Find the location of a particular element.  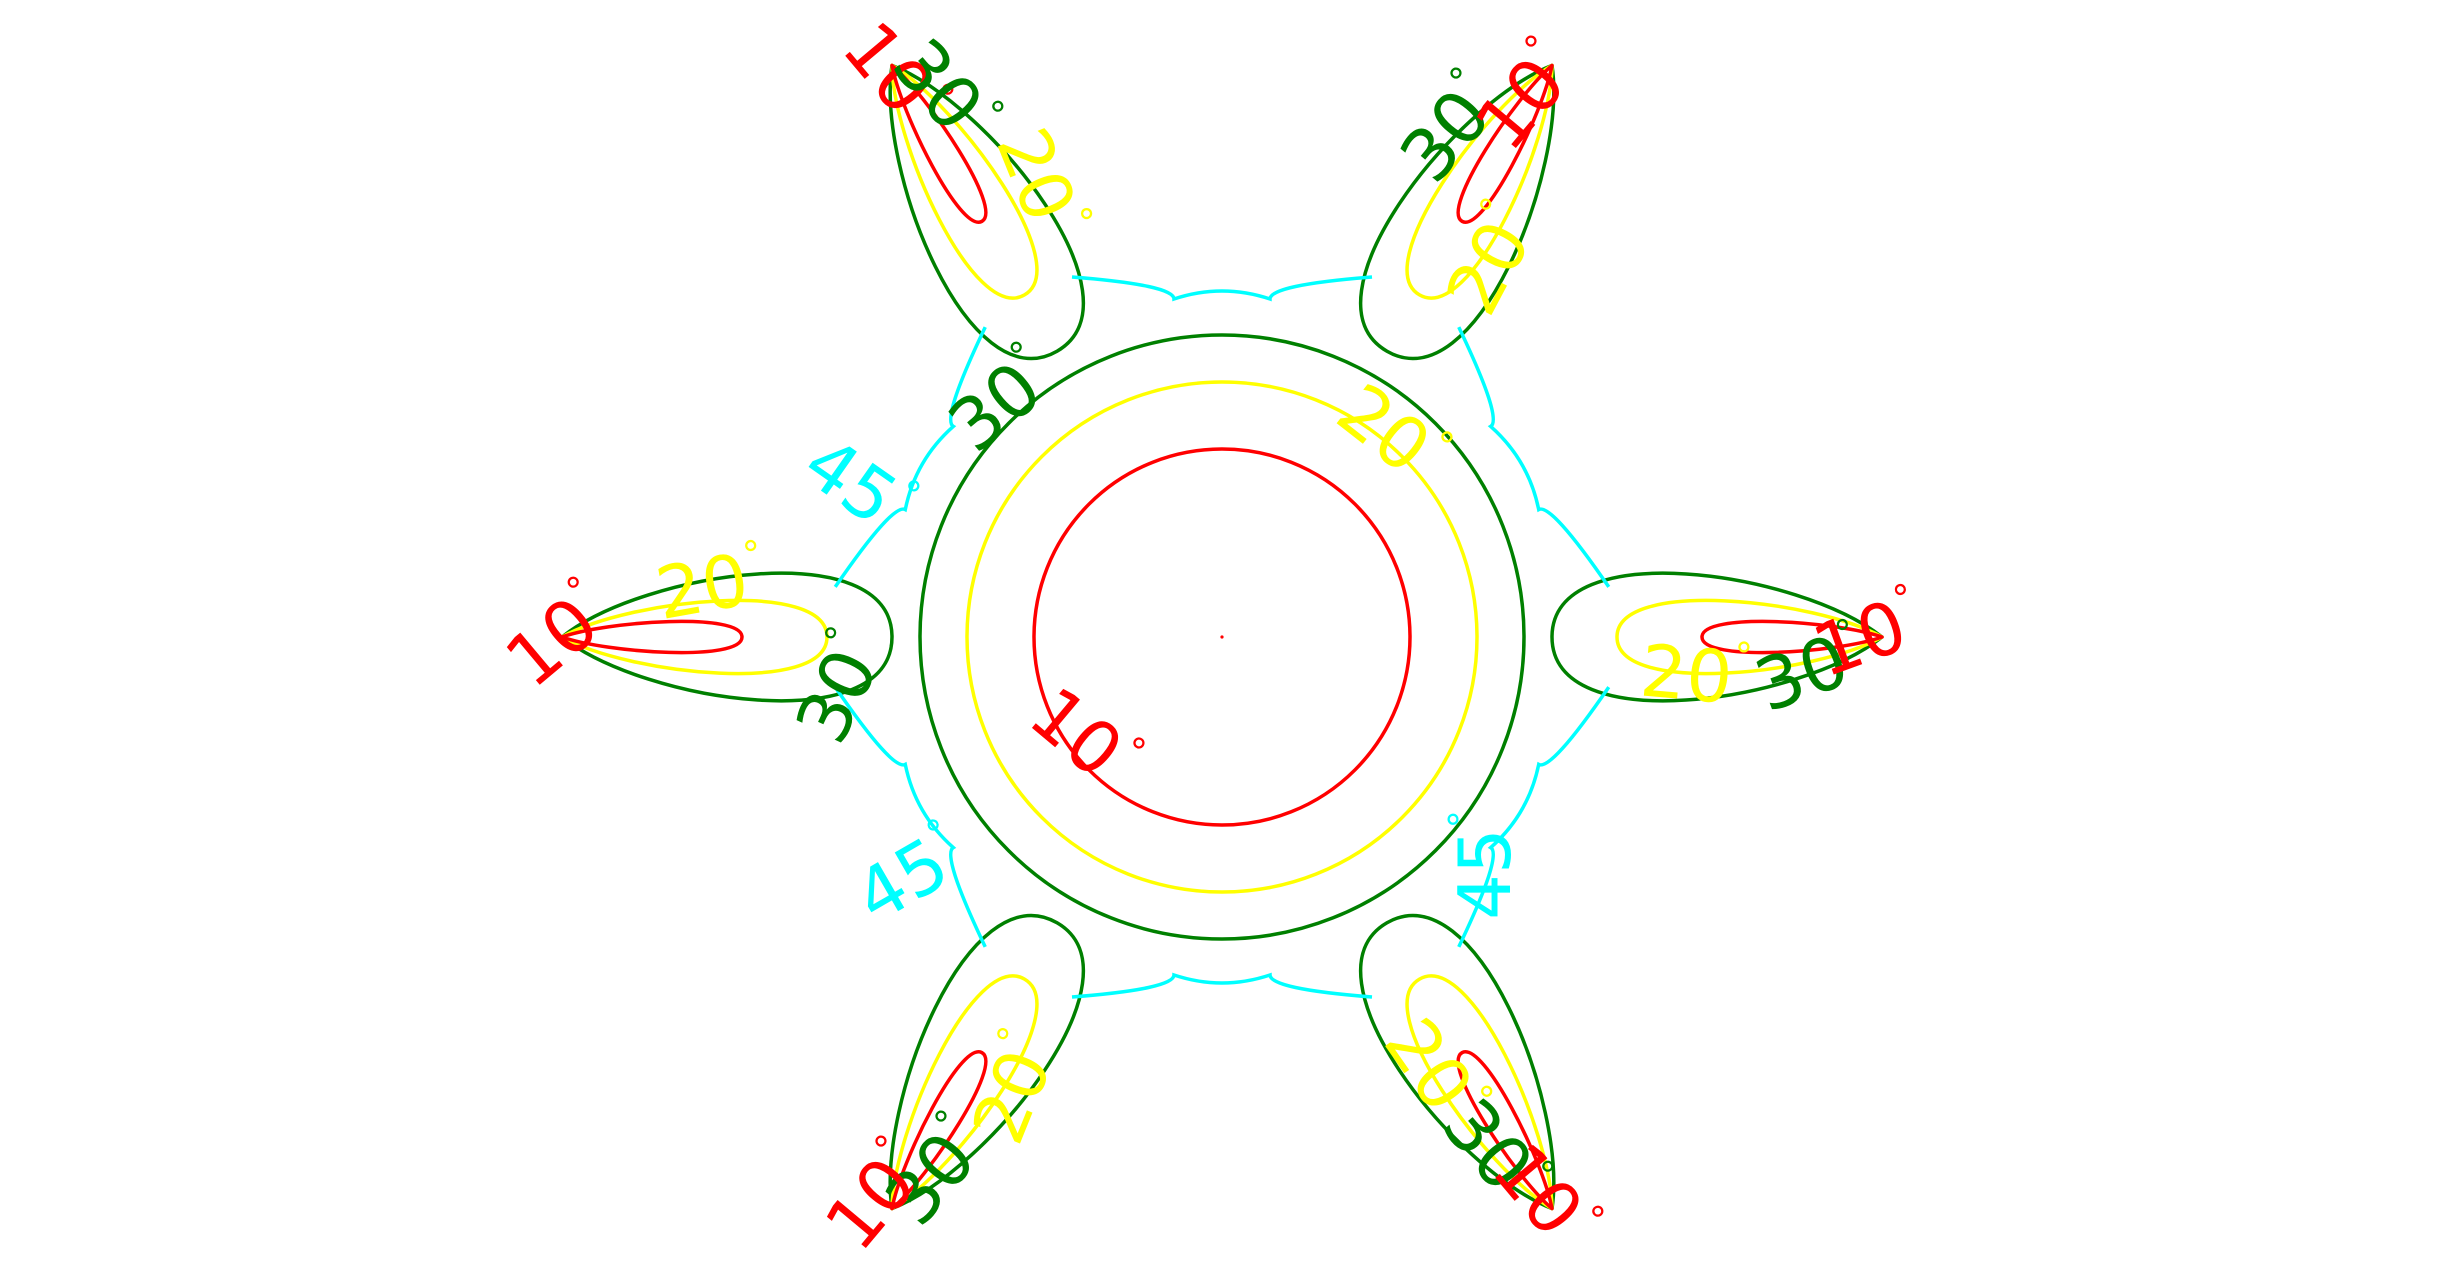

contour-label-30: 30° is located at coordinates (839, 687).